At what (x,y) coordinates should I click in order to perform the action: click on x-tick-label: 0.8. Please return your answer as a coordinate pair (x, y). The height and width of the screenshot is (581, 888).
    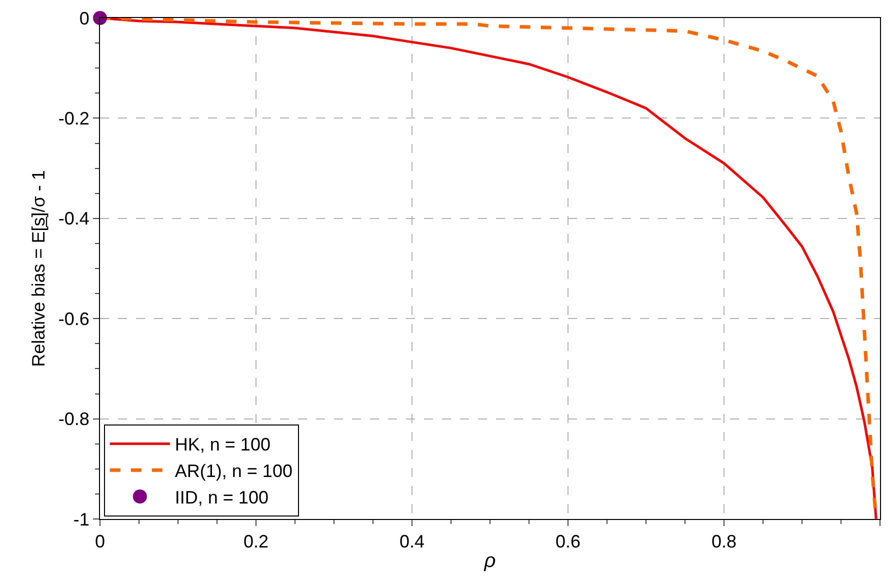
    Looking at the image, I should click on (724, 542).